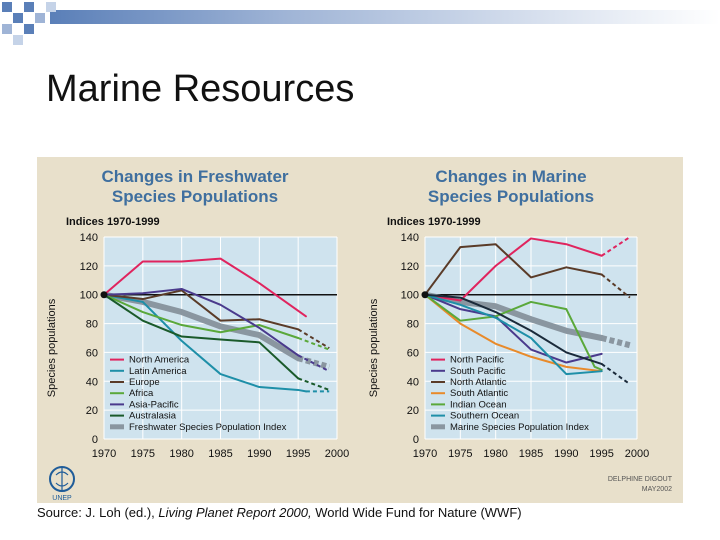 The width and height of the screenshot is (720, 540). Describe the element at coordinates (194, 176) in the screenshot. I see `chart-title-line1: Changes in Freshwater` at that location.